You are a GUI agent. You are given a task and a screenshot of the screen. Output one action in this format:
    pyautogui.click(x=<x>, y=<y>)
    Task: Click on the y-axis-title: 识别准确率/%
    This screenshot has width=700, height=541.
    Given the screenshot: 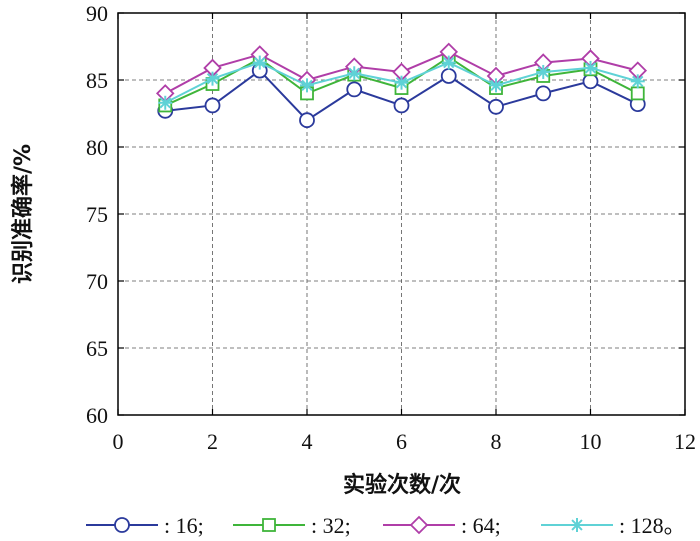 What is the action you would take?
    pyautogui.click(x=23, y=214)
    